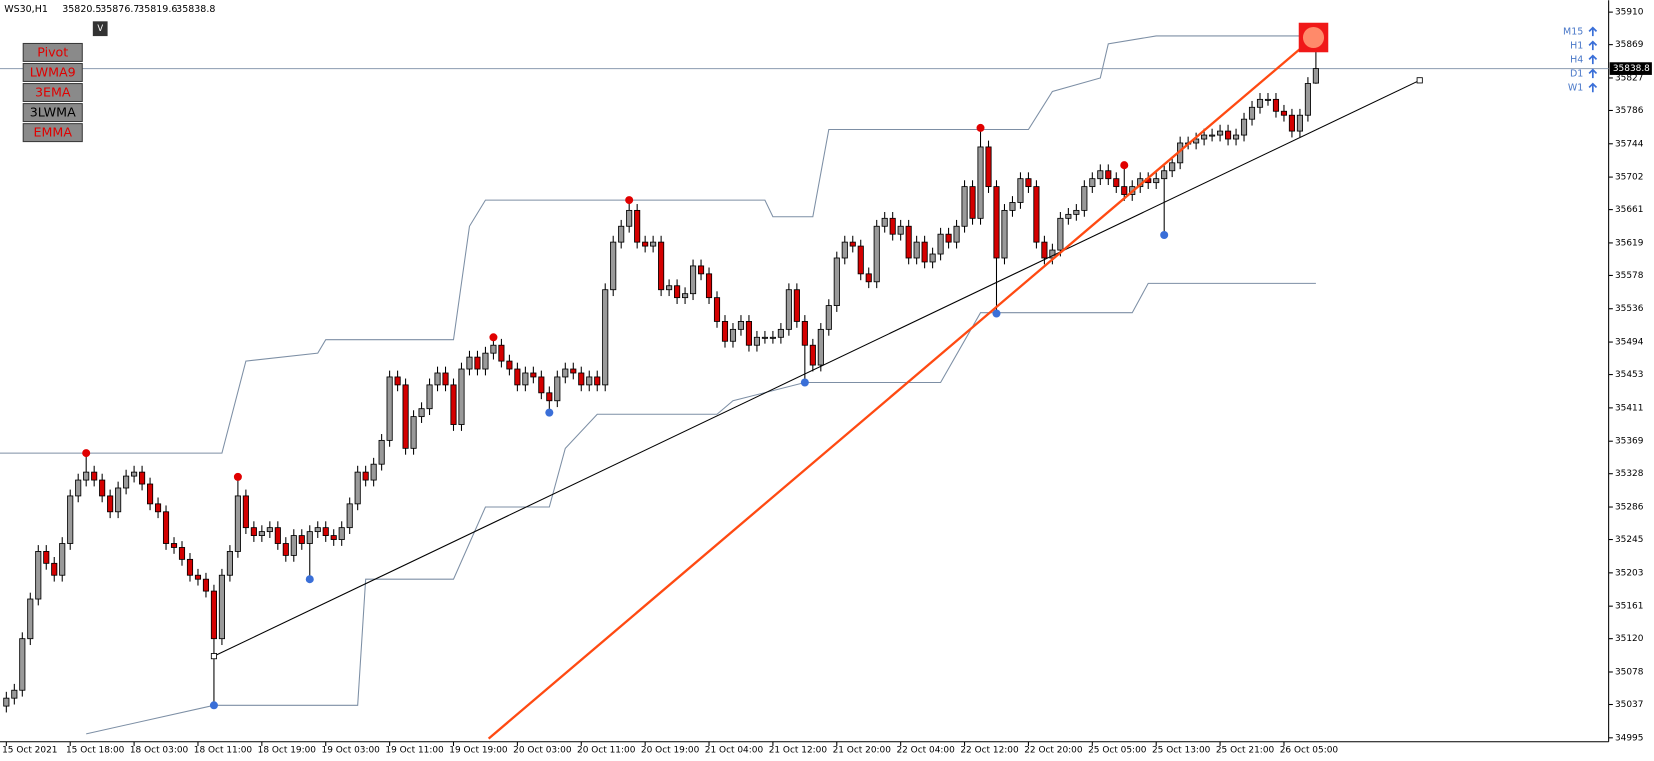 Image resolution: width=1654 pixels, height=761 pixels. What do you see at coordinates (734, 751) in the screenshot?
I see `x-tick-label: 21 Oct 04:00` at bounding box center [734, 751].